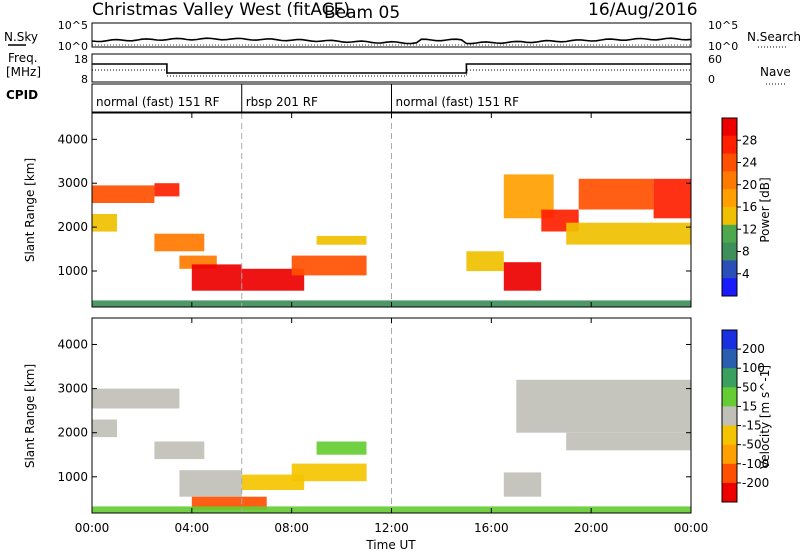 The width and height of the screenshot is (800, 554). What do you see at coordinates (753, 368) in the screenshot?
I see `colorbar-tick-label: 100` at bounding box center [753, 368].